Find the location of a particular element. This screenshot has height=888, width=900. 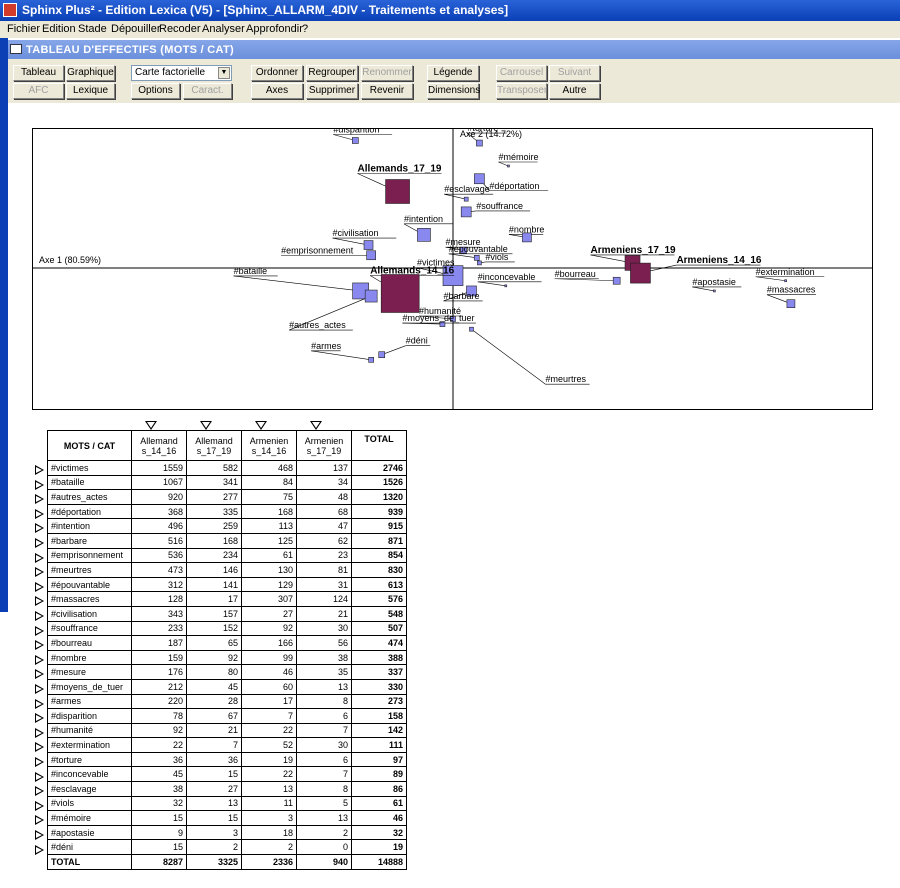

axes-button: Axes is located at coordinates (277, 91).